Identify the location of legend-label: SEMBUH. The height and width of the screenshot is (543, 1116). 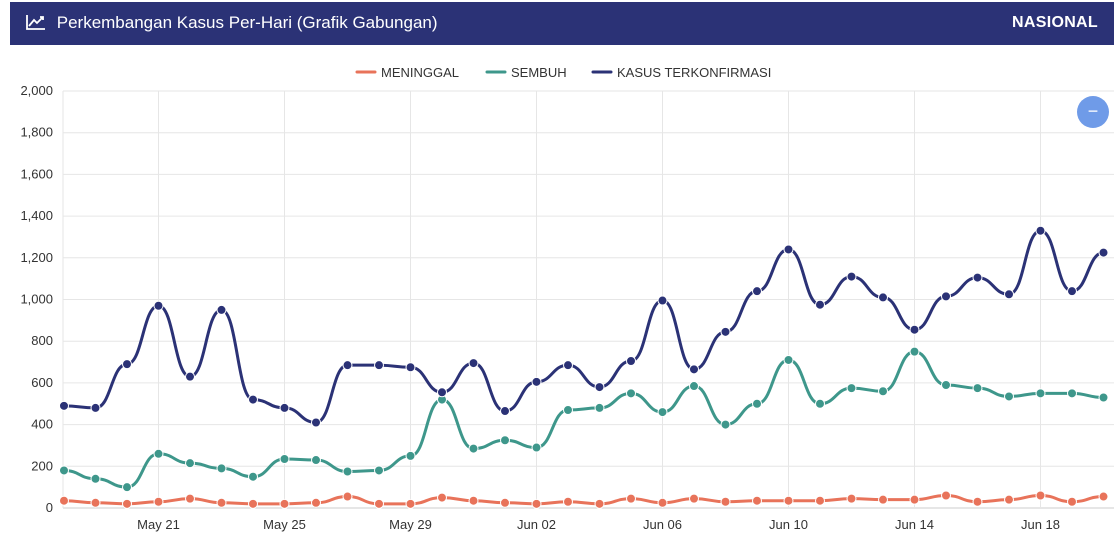
(539, 72).